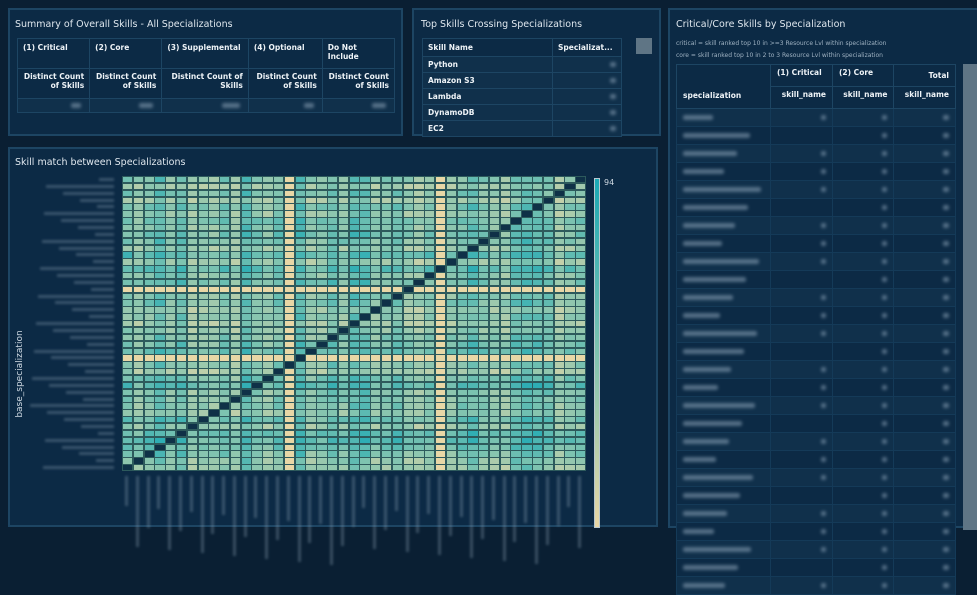 This screenshot has height=595, width=977. I want to click on col-critical: (1) Critical, so click(801, 75).